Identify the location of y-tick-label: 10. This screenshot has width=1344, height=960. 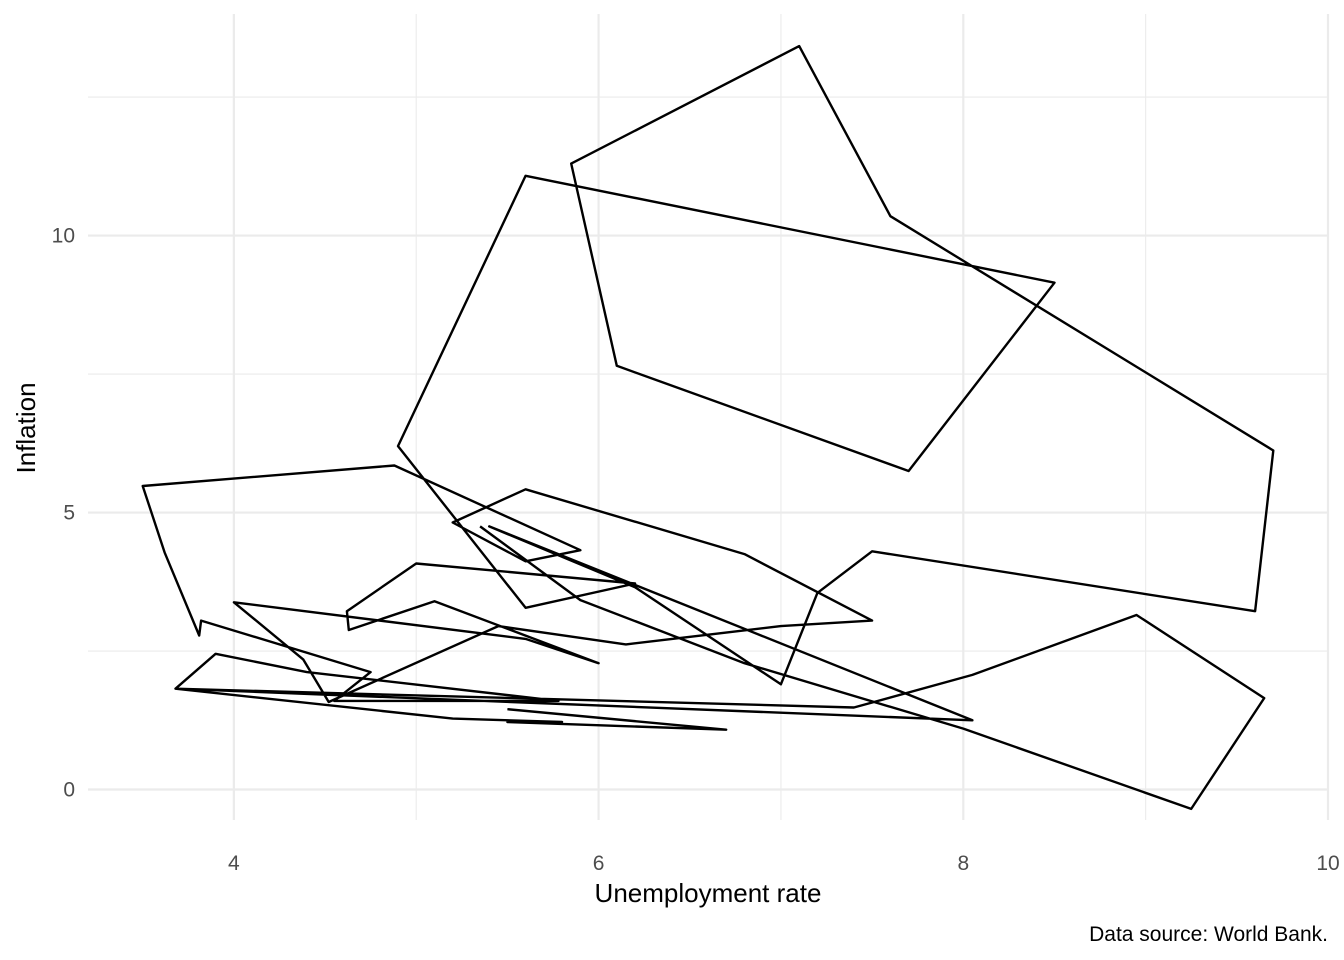
(63, 236).